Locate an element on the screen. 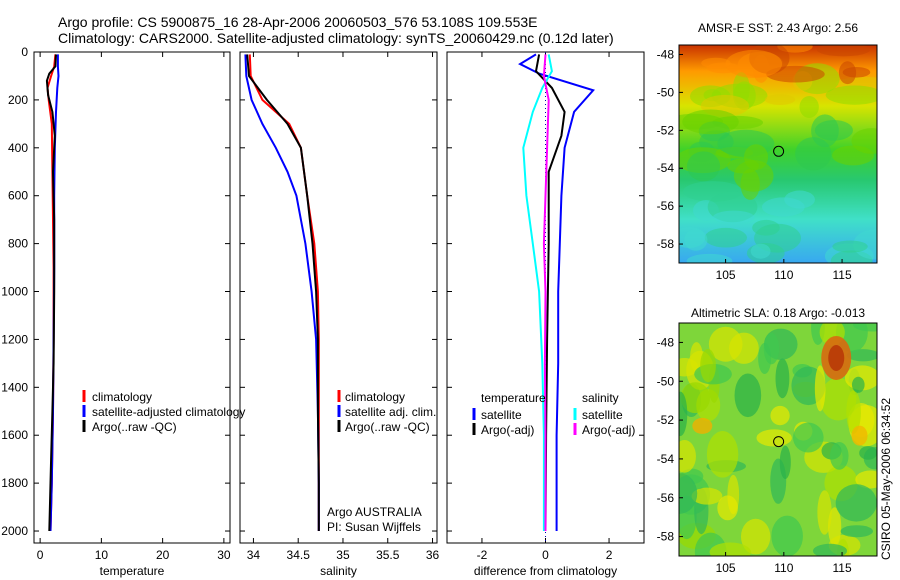 This screenshot has width=900, height=580. salinity-xtick-label: 35 is located at coordinates (343, 555).